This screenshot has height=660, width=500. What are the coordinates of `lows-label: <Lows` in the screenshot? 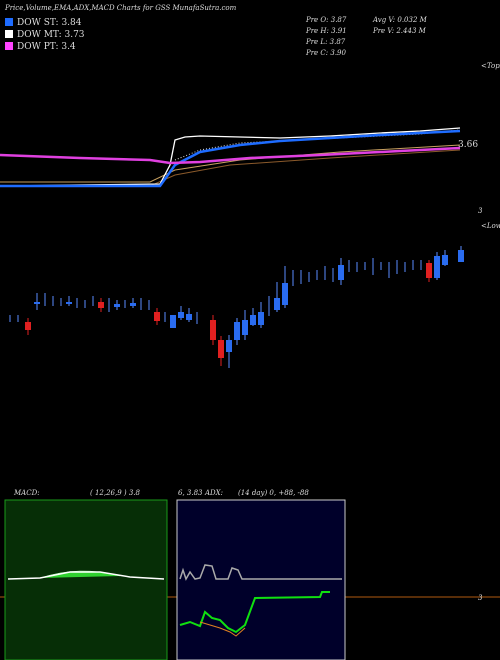 It's located at (490, 226).